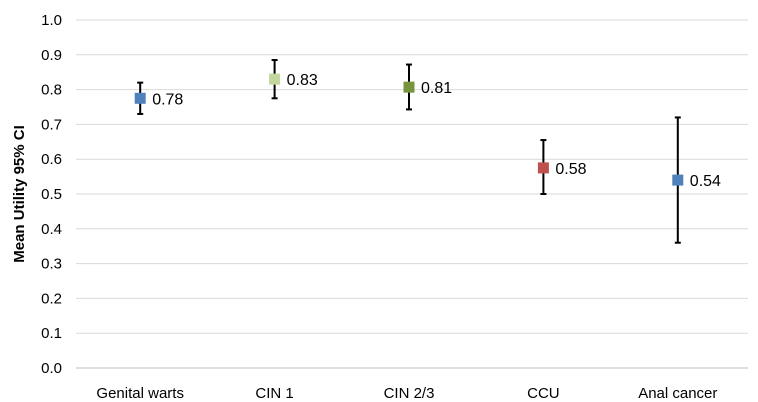  What do you see at coordinates (51, 124) in the screenshot?
I see `y-tick-label: 0.7` at bounding box center [51, 124].